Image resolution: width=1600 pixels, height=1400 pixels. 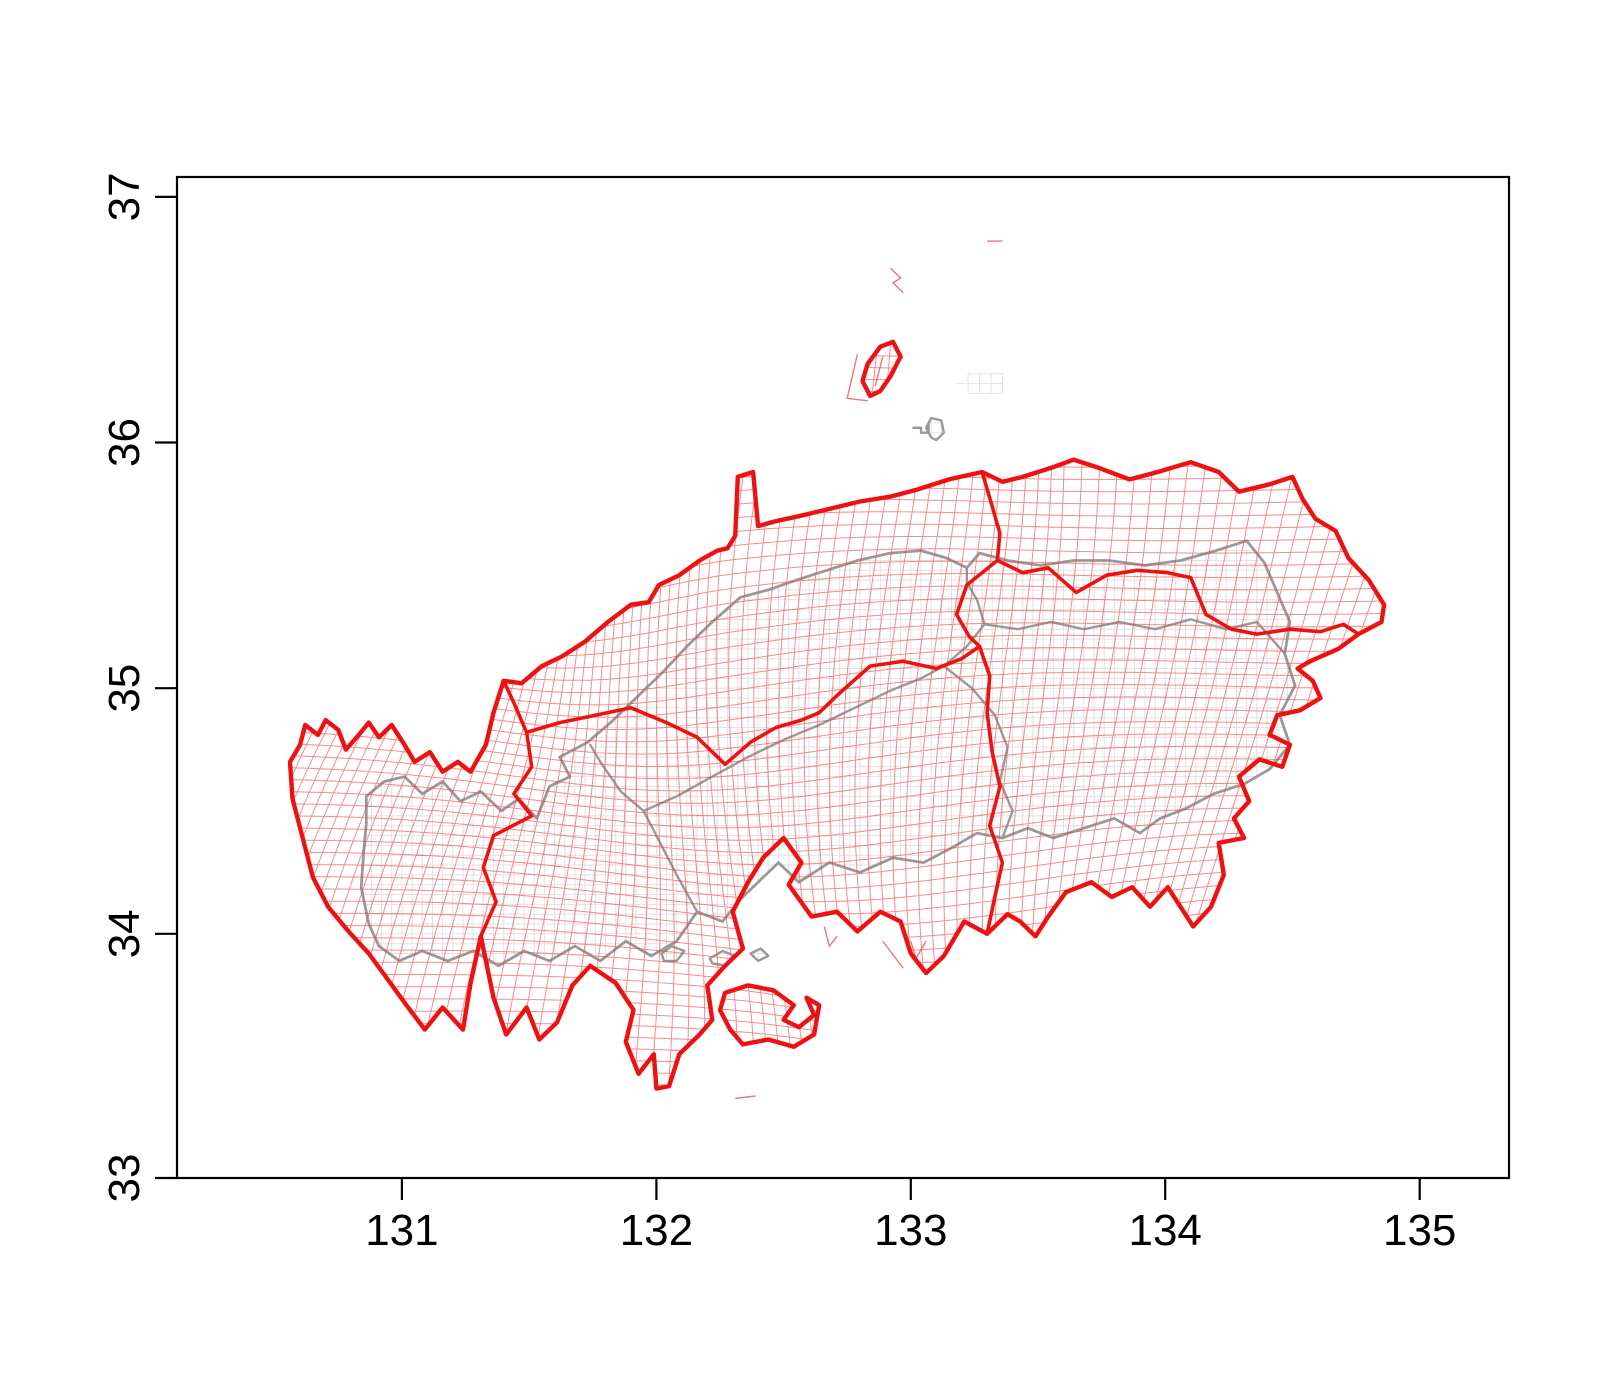 I want to click on x-tick-label: 131, so click(x=401, y=1230).